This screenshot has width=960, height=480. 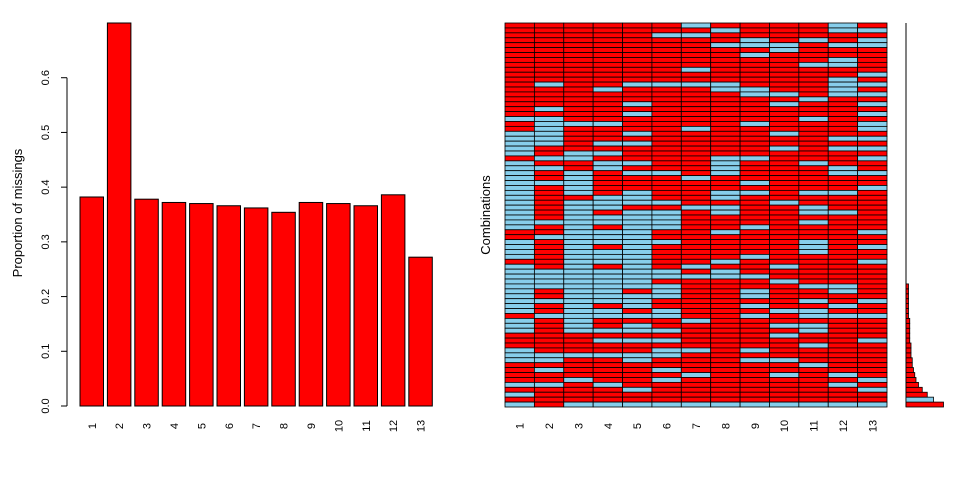 What do you see at coordinates (54, 242) in the screenshot?
I see `bar-y-axis: 0.0 0.1 0.2 0.3 0.4 0.5 0.6` at bounding box center [54, 242].